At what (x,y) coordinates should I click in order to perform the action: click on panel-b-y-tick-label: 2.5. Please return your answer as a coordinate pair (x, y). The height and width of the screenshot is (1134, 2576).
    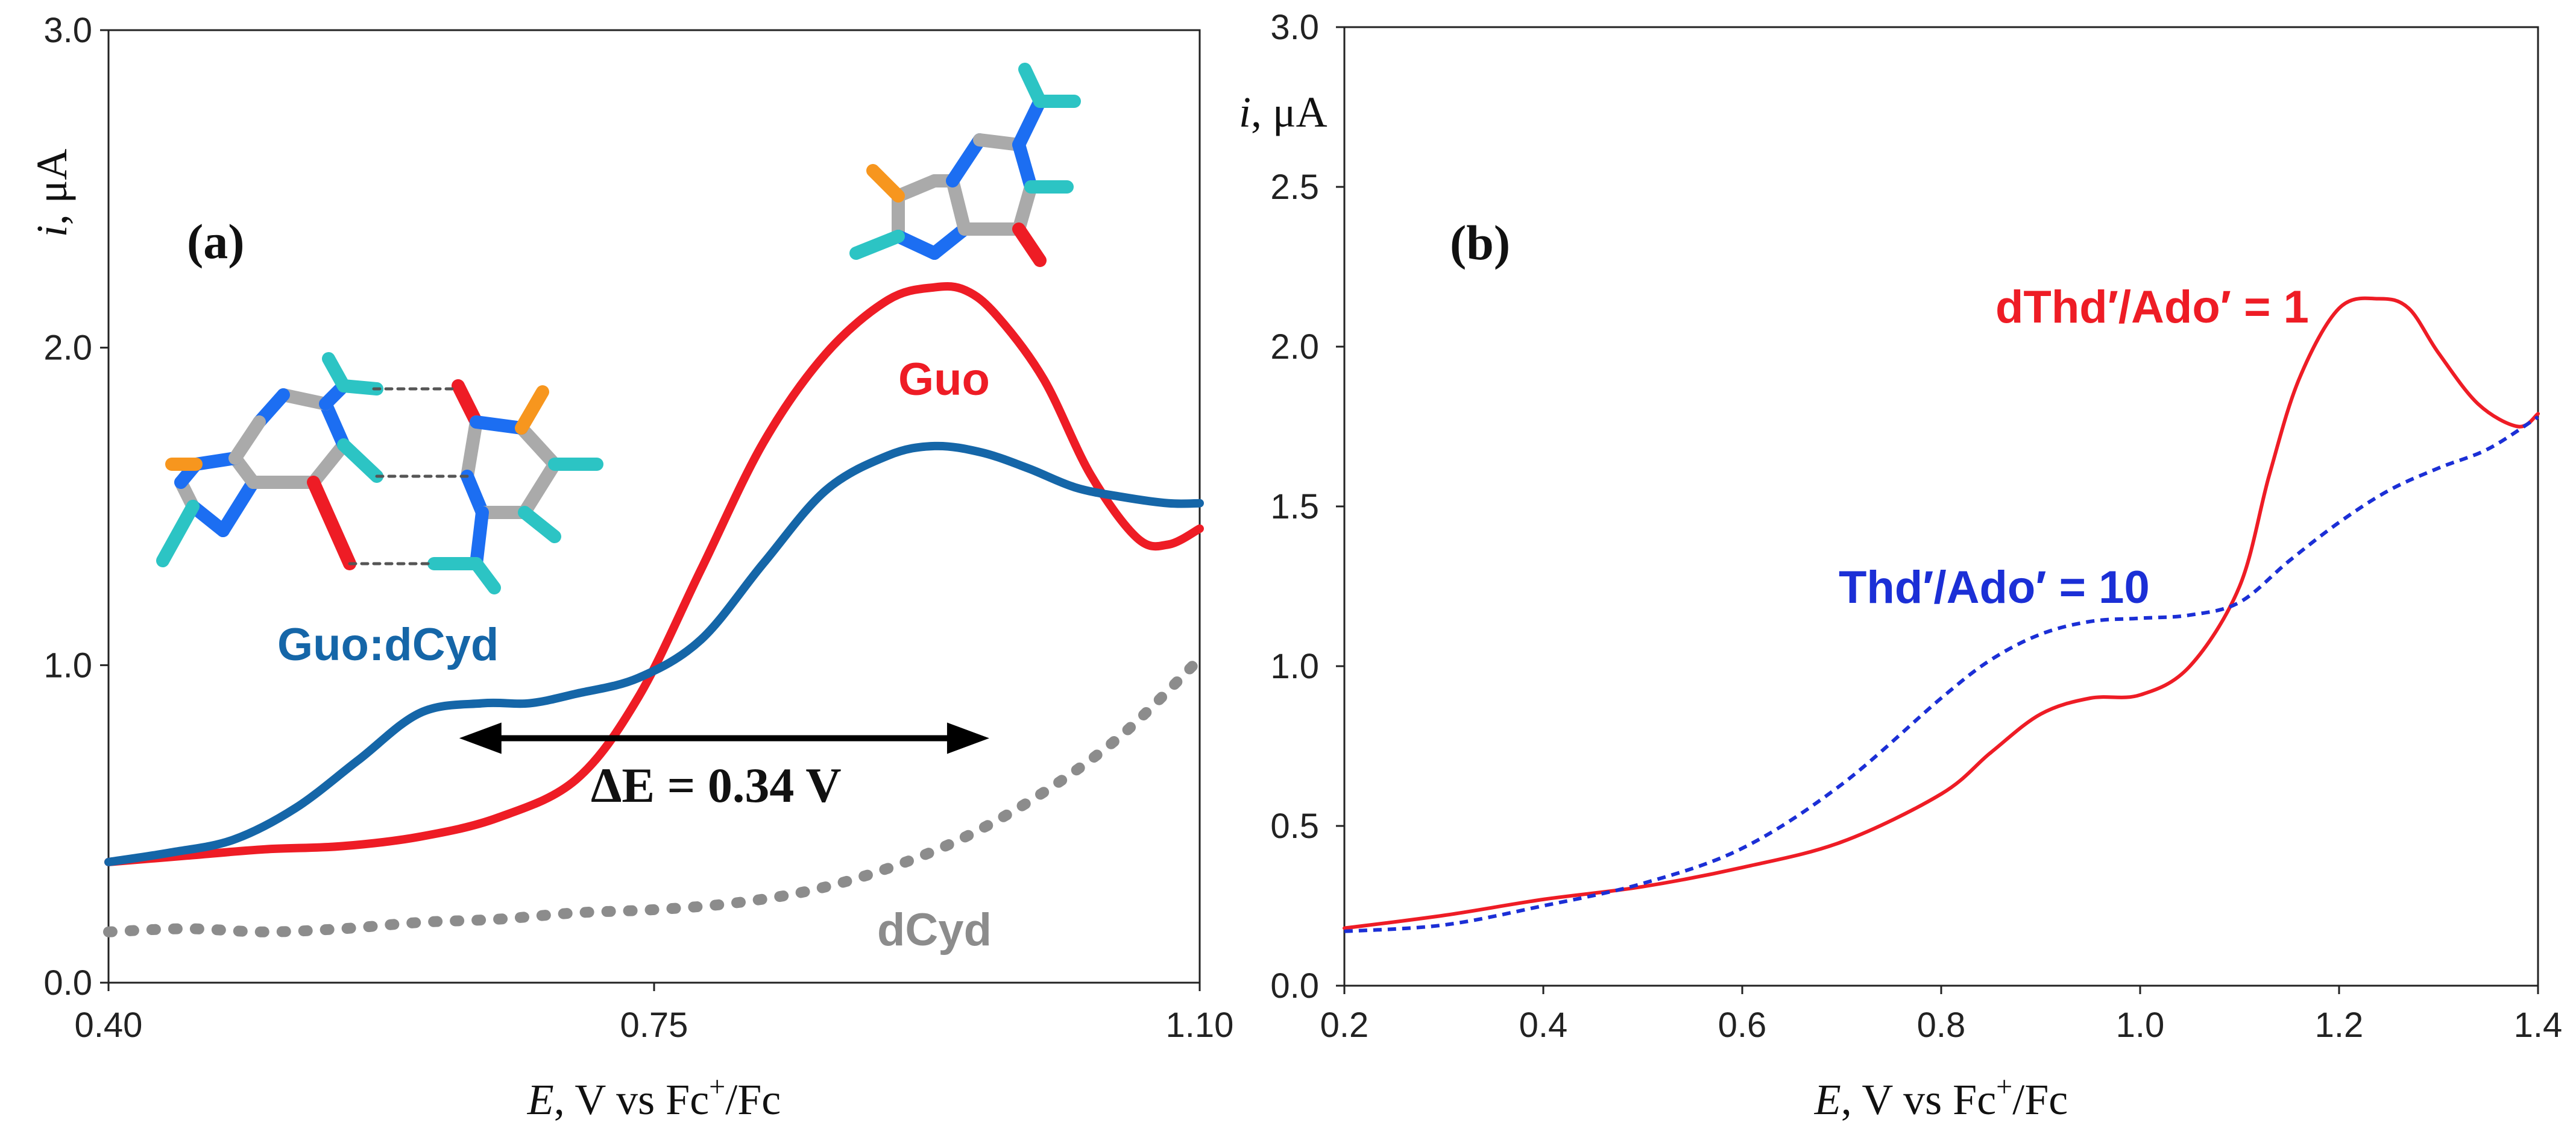
    Looking at the image, I should click on (1294, 187).